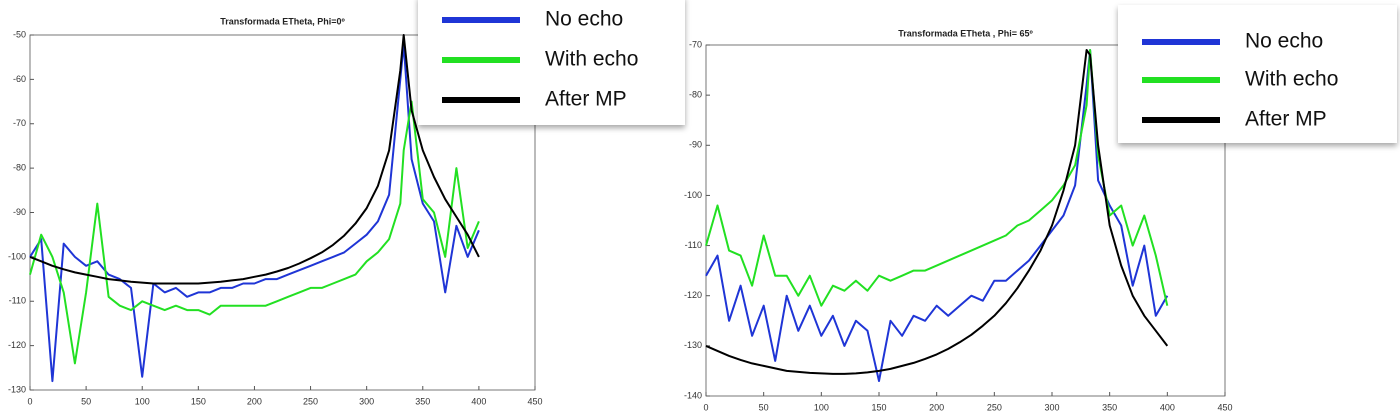 This screenshot has width=1400, height=417. What do you see at coordinates (19, 34) in the screenshot?
I see `y-tick-label: -50` at bounding box center [19, 34].